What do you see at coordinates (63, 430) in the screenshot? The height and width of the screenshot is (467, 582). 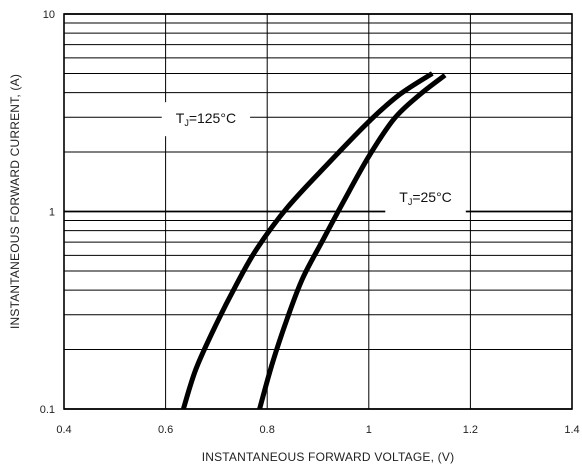 I see `x-tick-label: 0.4` at bounding box center [63, 430].